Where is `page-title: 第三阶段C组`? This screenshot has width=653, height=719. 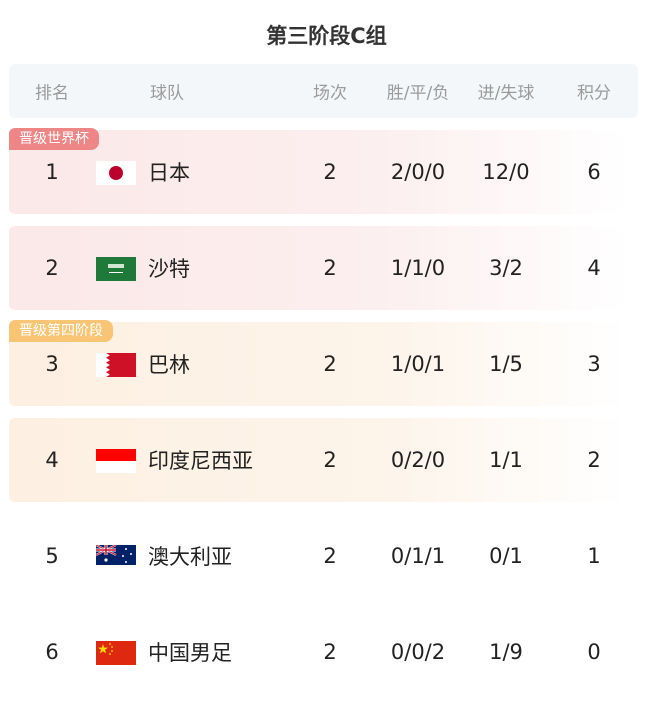
page-title: 第三阶段C组 is located at coordinates (326, 36).